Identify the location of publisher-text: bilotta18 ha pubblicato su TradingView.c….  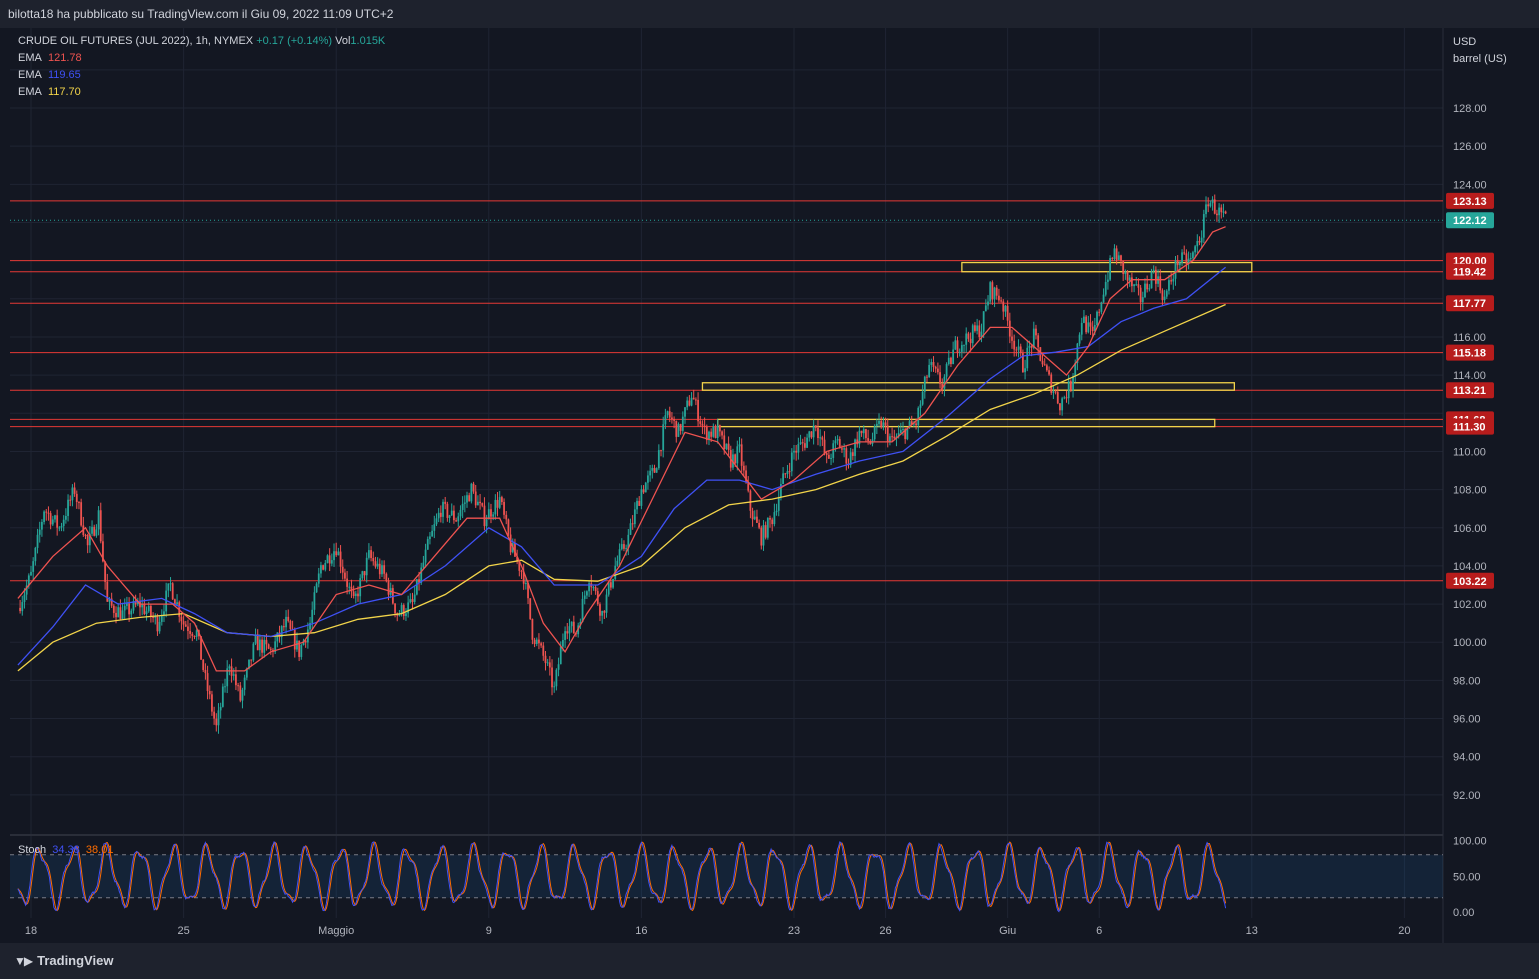
(201, 14).